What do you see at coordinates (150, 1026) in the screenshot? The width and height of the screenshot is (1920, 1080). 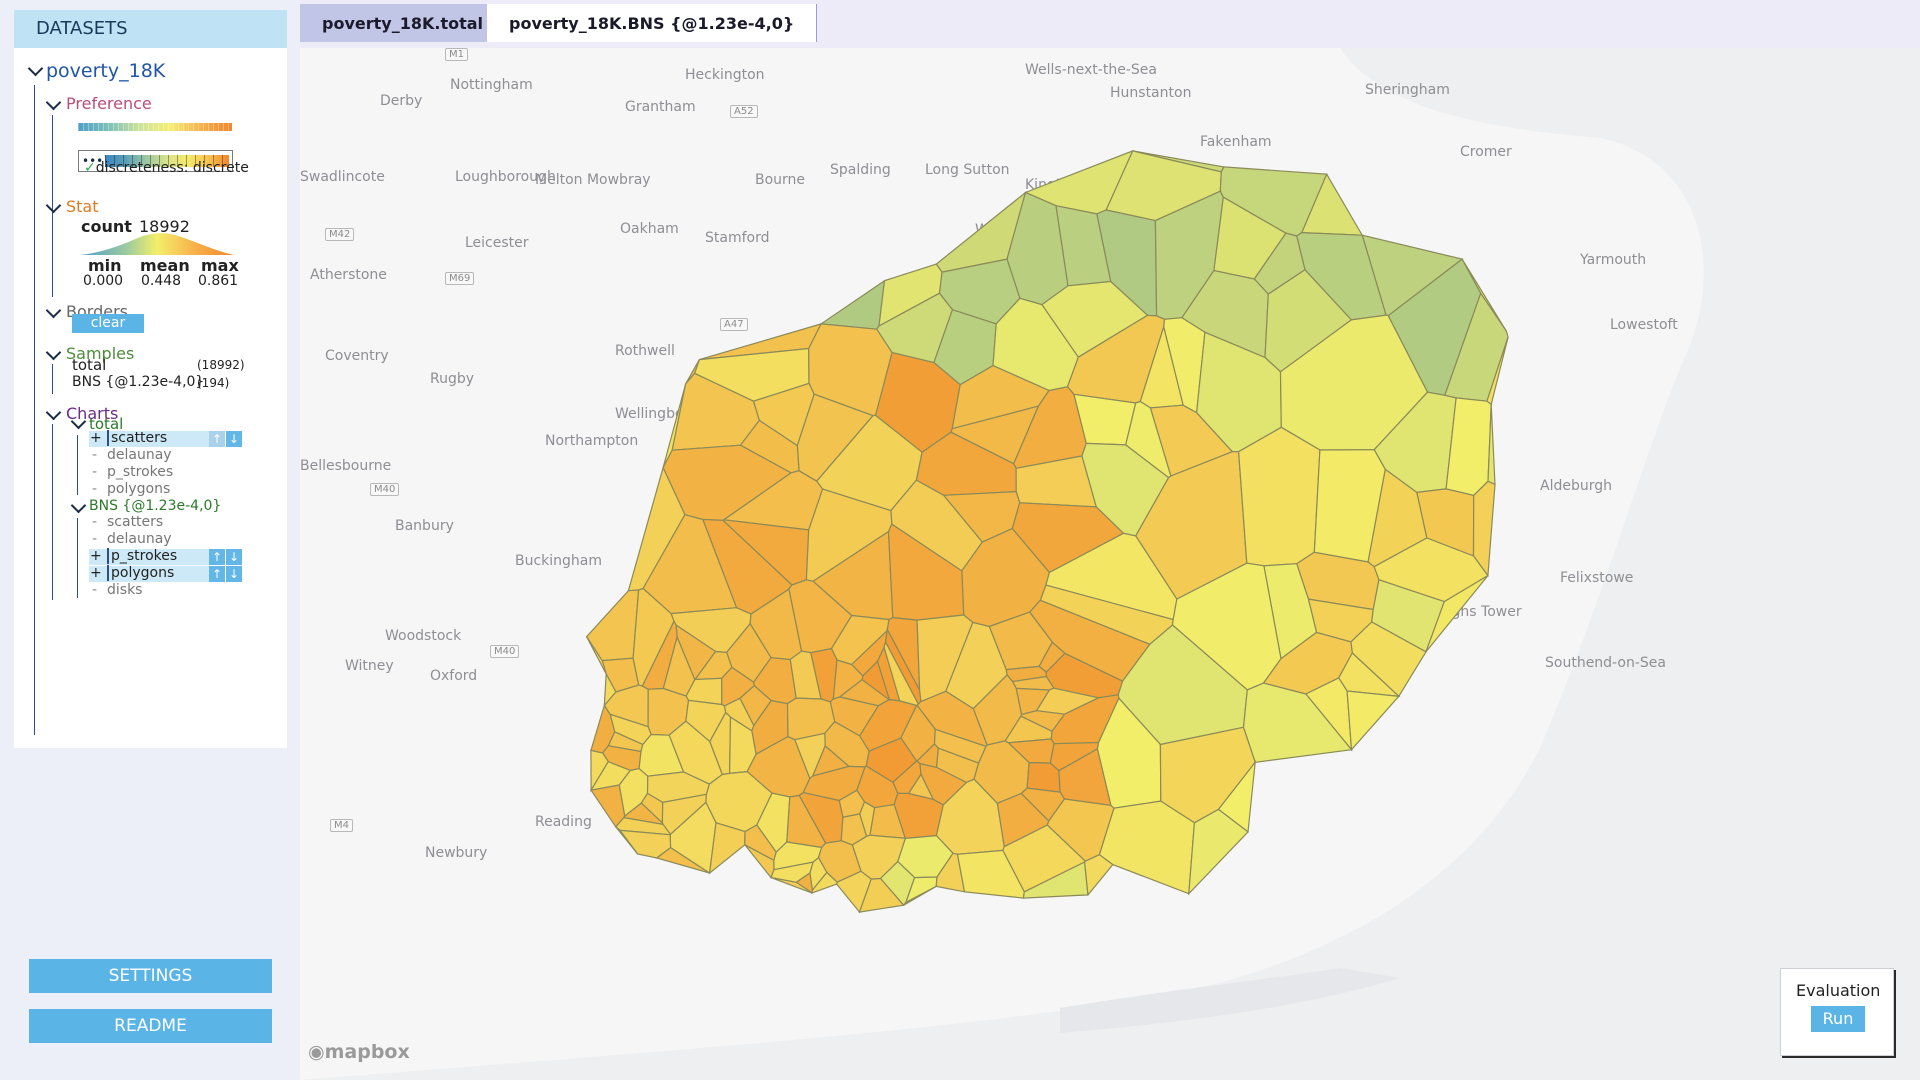 I see `readme-button: README` at bounding box center [150, 1026].